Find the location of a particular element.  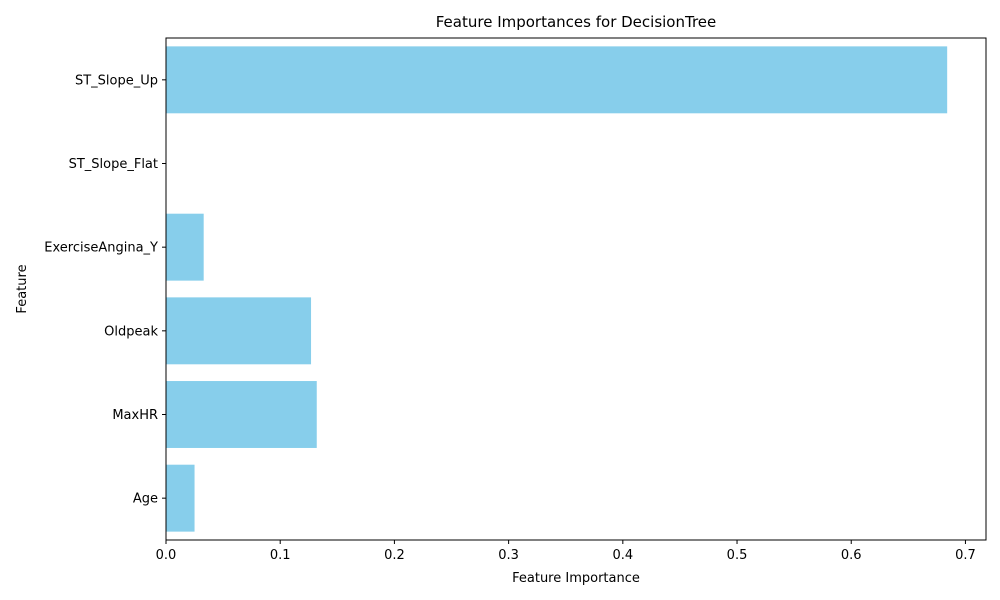

chart-title: Feature Importances for DecisionTree is located at coordinates (576, 22).